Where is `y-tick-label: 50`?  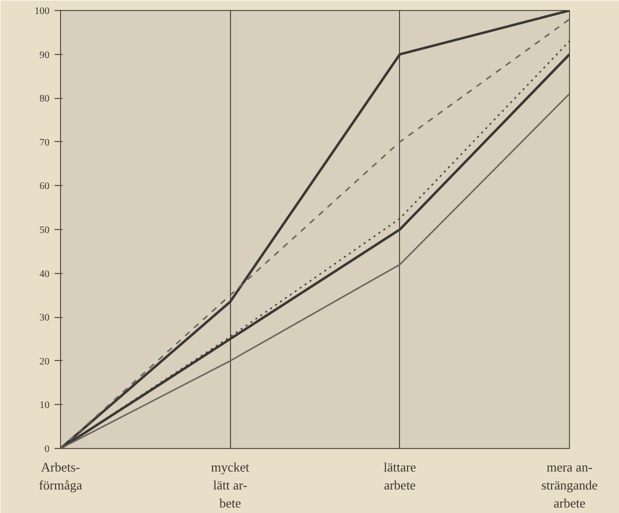 y-tick-label: 50 is located at coordinates (45, 230).